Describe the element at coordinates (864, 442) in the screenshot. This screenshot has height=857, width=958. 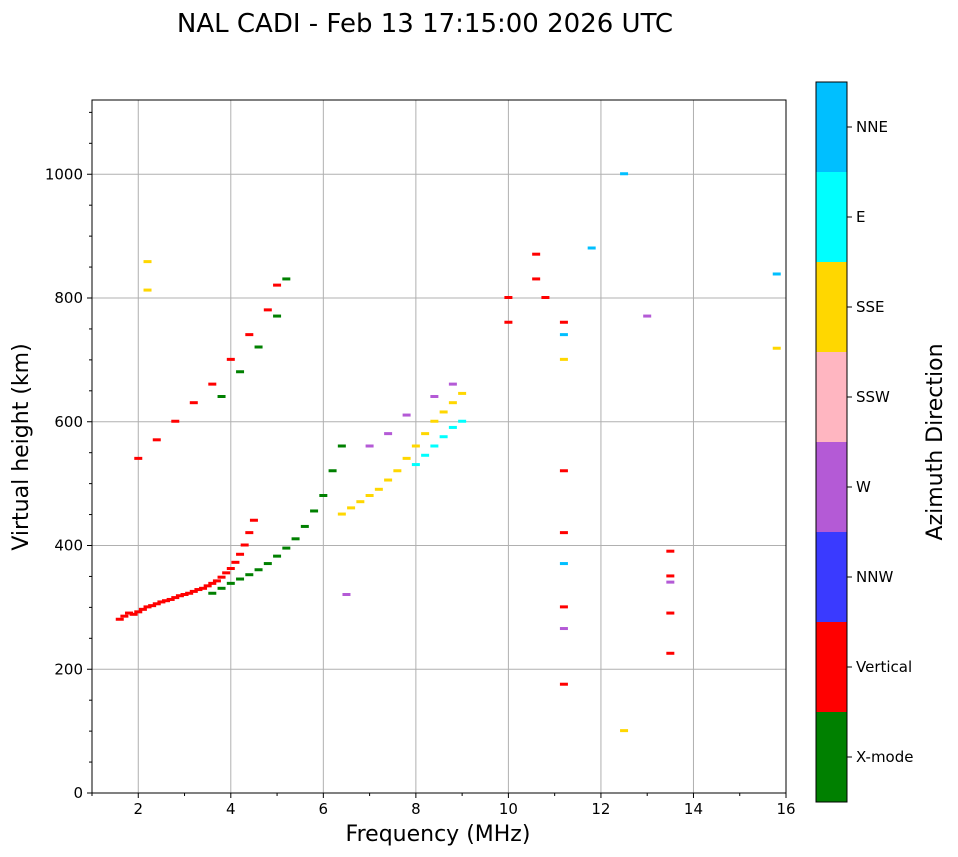
I see `colorbar: X-mode Vertical NNW W SSW SSE E NNE` at that location.